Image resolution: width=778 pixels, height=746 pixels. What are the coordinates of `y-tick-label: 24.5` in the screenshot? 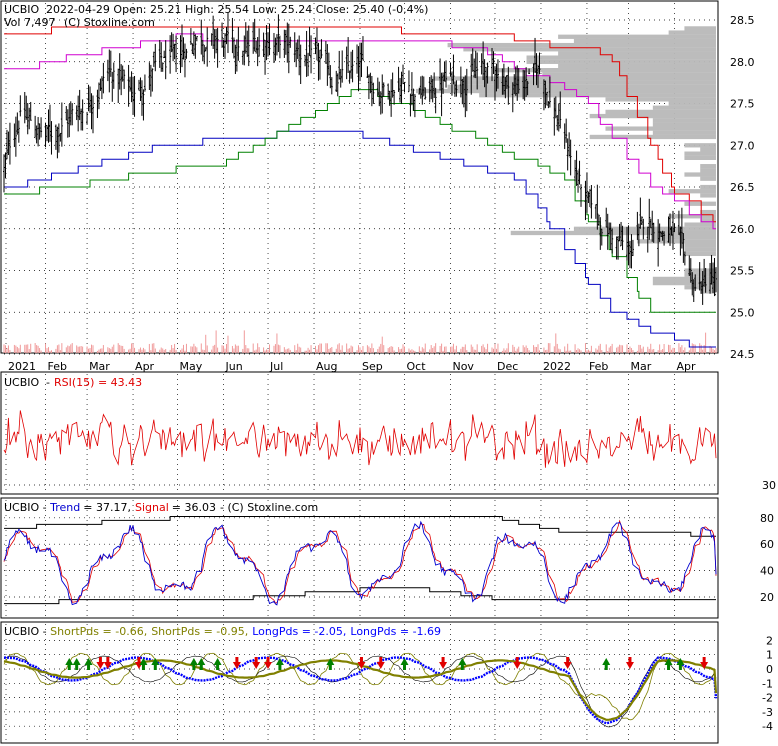 It's located at (742, 354).